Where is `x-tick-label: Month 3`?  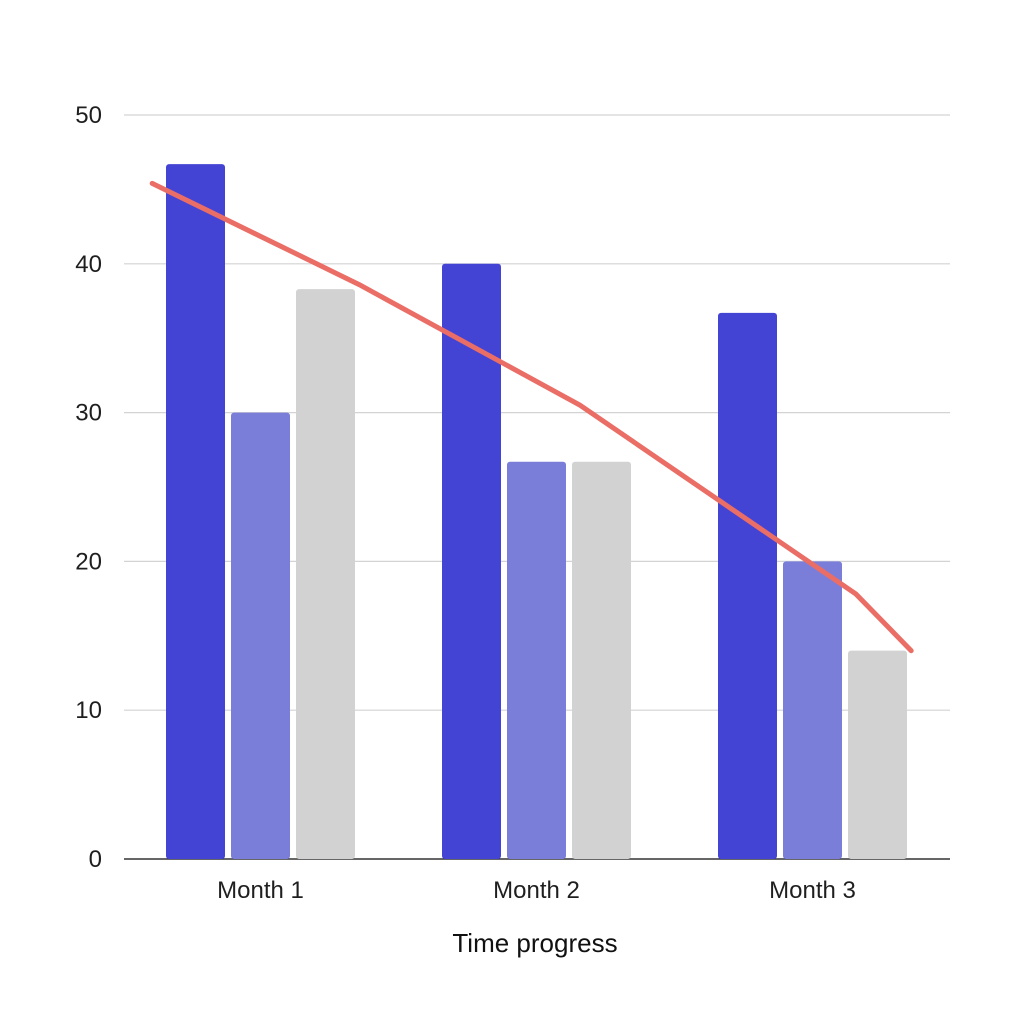 x-tick-label: Month 3 is located at coordinates (812, 890).